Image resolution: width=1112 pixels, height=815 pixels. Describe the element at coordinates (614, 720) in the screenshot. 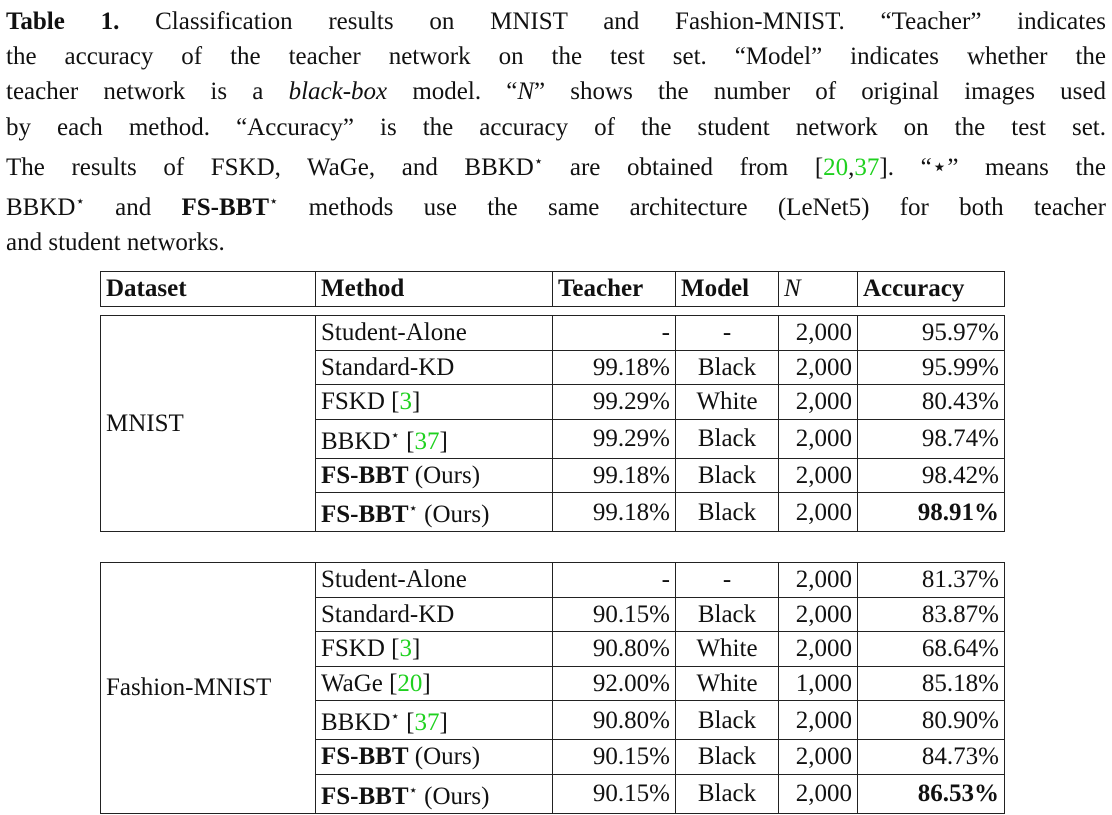

I see `teacher-cell: 90.80%` at that location.